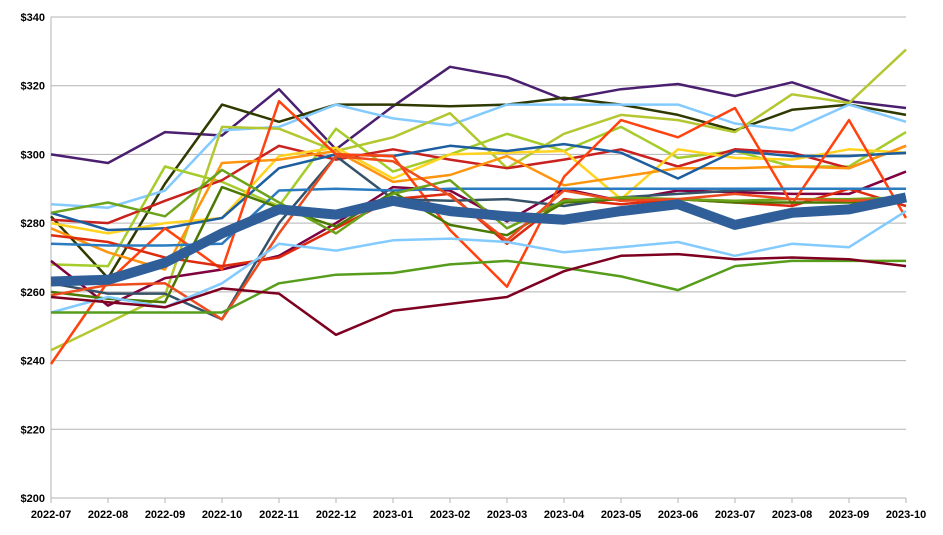 This screenshot has height=535, width=943. Describe the element at coordinates (33, 430) in the screenshot. I see `y-tick-label: $220` at that location.